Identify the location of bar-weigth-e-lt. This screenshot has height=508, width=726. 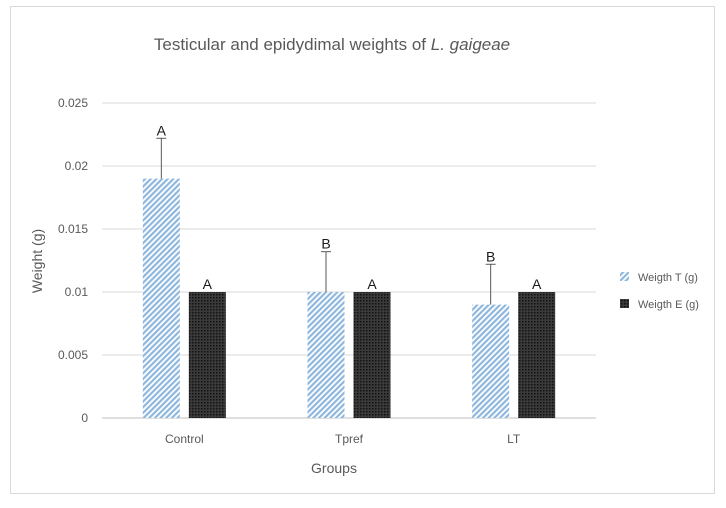
(537, 355).